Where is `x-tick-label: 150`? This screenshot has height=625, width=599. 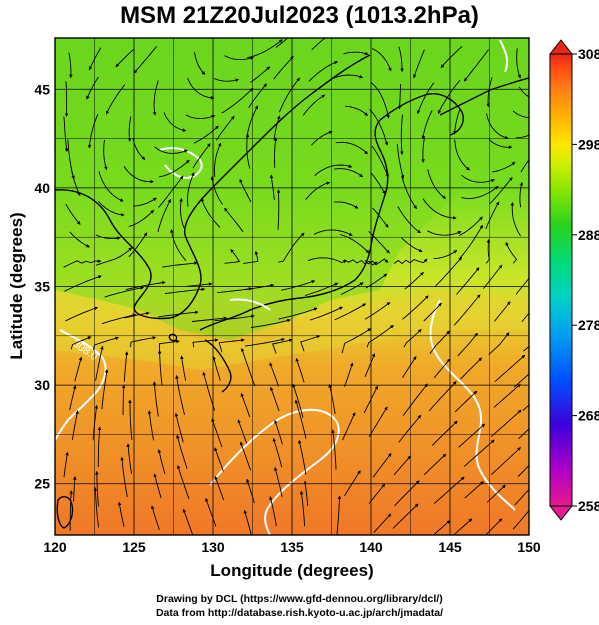
x-tick-label: 150 is located at coordinates (529, 547).